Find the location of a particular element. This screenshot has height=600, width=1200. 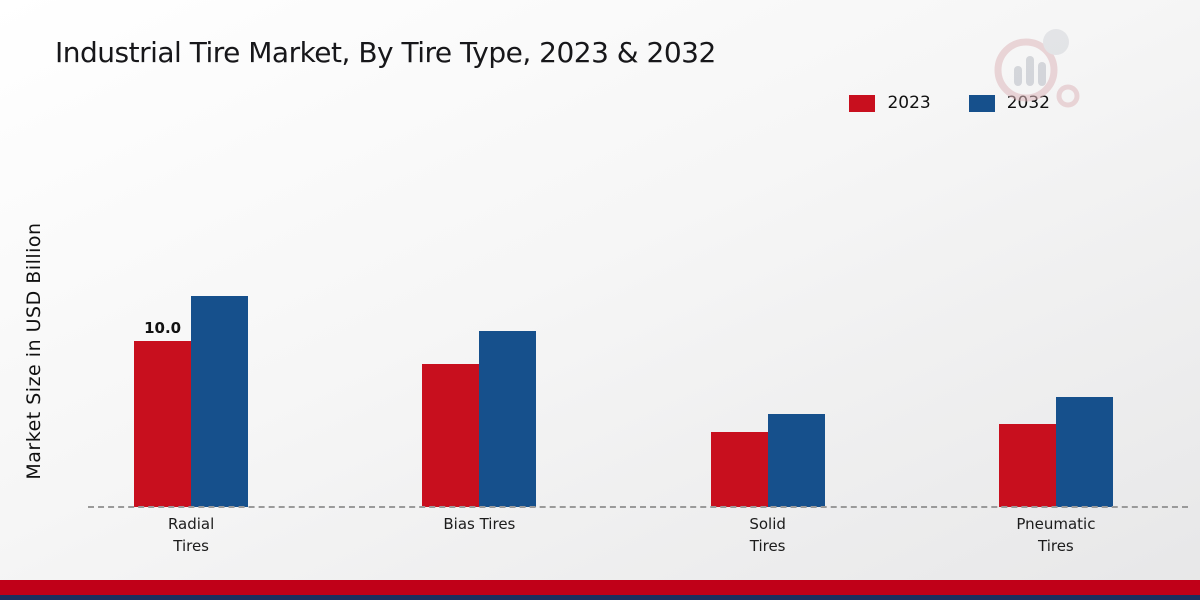

category-label: Pneumatic Tires is located at coordinates (1056, 536).